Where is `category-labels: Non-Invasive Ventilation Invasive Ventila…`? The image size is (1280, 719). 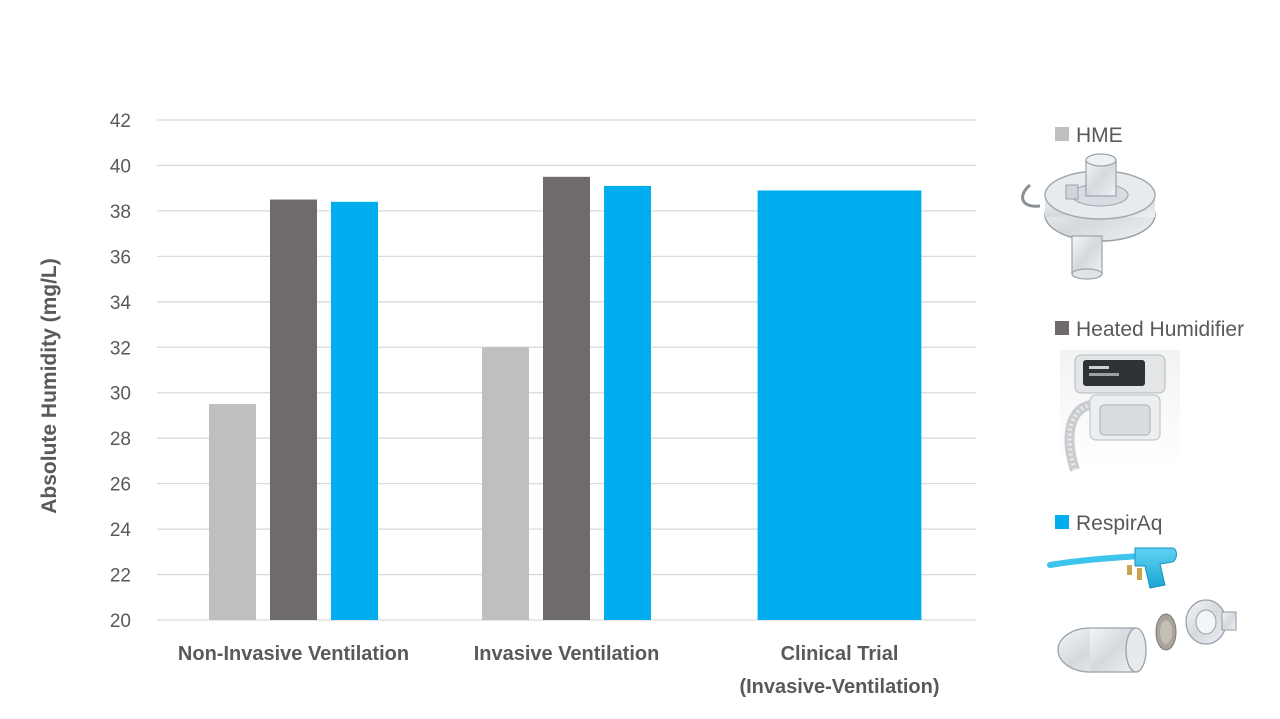
category-labels: Non-Invasive Ventilation Invasive Ventila… is located at coordinates (559, 670).